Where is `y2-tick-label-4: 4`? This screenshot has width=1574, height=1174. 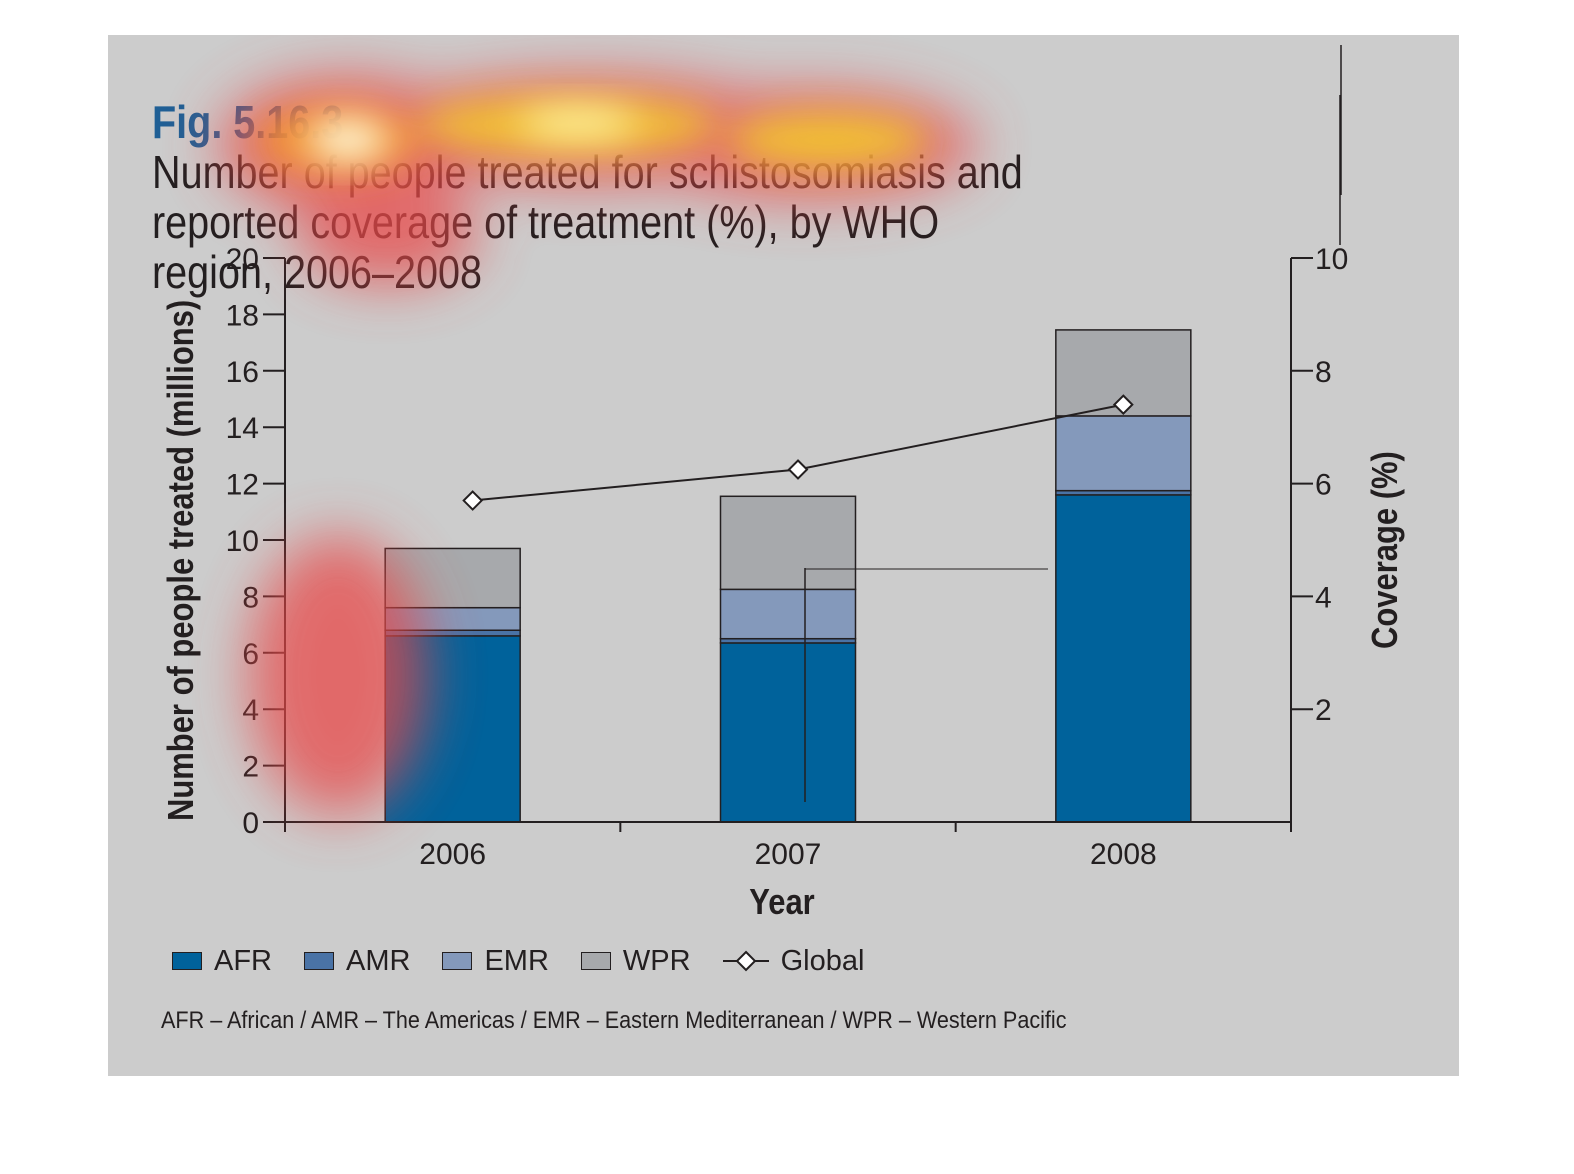 y2-tick-label-4: 4 is located at coordinates (1323, 597).